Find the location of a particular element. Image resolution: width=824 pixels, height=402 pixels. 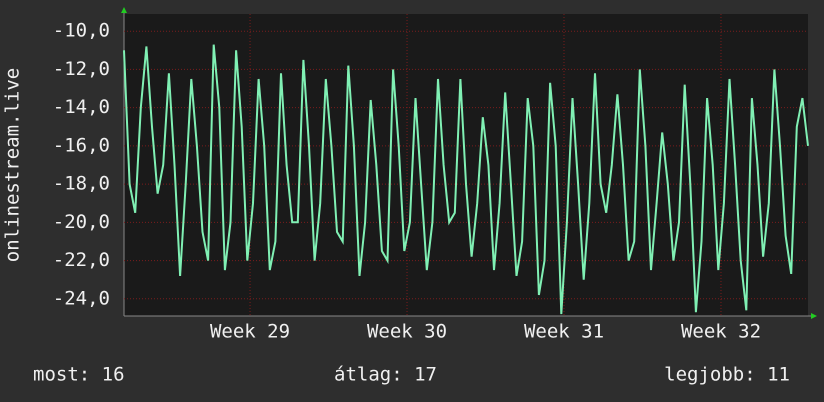

y-tick-label: -22,0 is located at coordinates (81, 260).